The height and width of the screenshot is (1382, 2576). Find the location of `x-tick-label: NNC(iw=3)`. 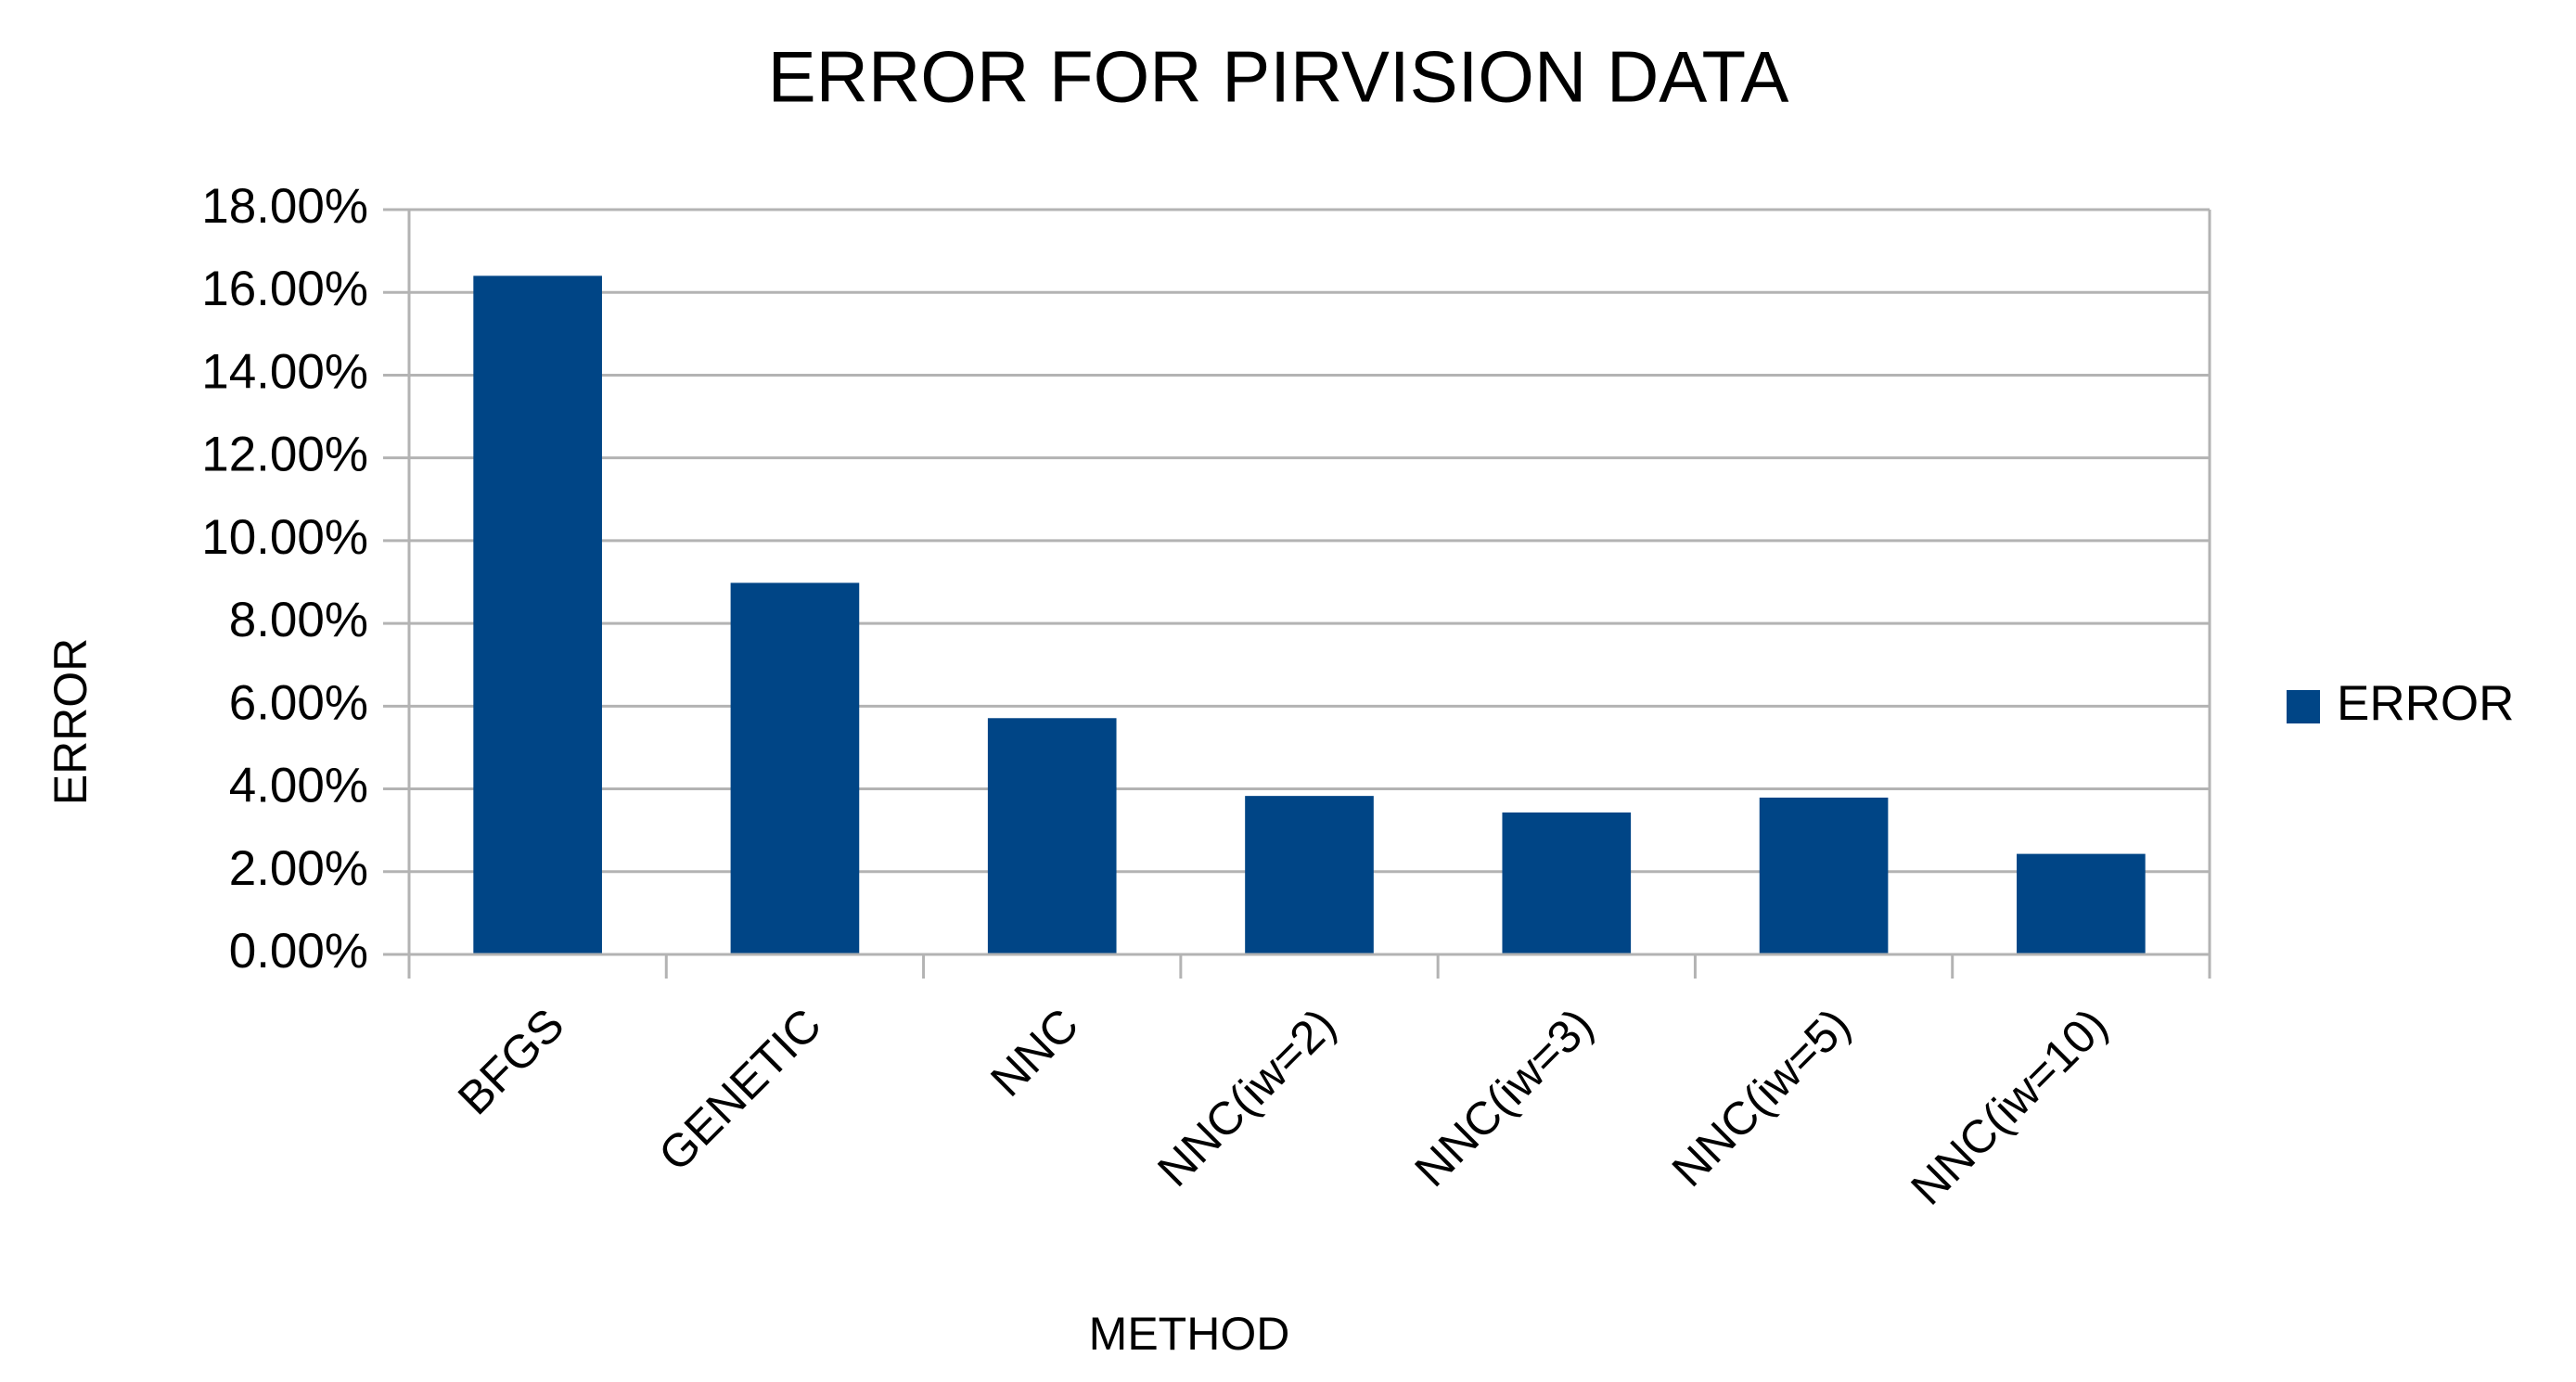

x-tick-label: NNC(iw=3) is located at coordinates (1503, 1097).